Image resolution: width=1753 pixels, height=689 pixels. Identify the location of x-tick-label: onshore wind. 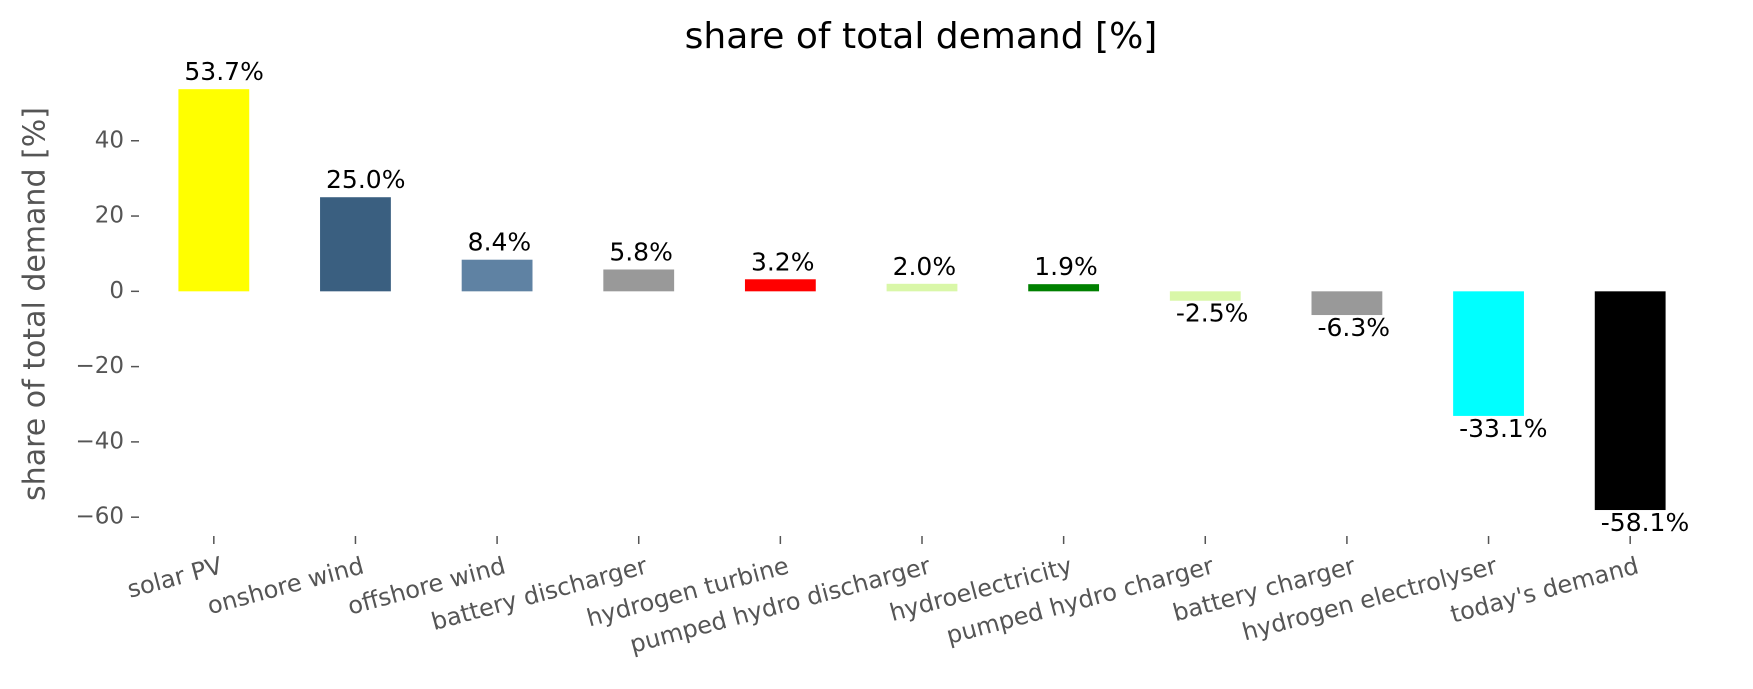
(285, 586).